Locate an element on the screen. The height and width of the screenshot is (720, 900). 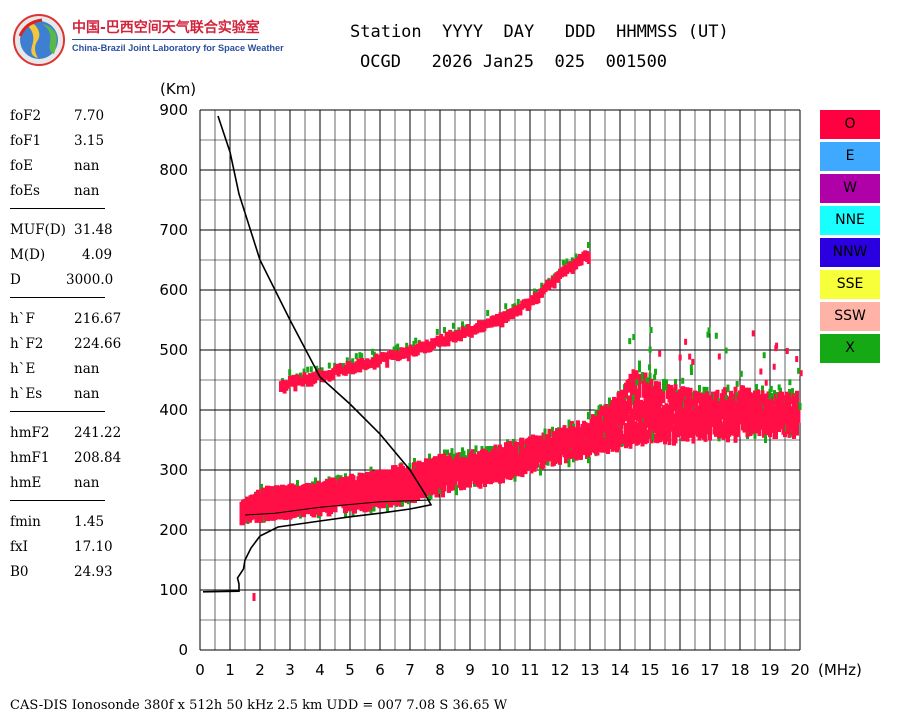
echo-mark-isolated is located at coordinates (254, 597).